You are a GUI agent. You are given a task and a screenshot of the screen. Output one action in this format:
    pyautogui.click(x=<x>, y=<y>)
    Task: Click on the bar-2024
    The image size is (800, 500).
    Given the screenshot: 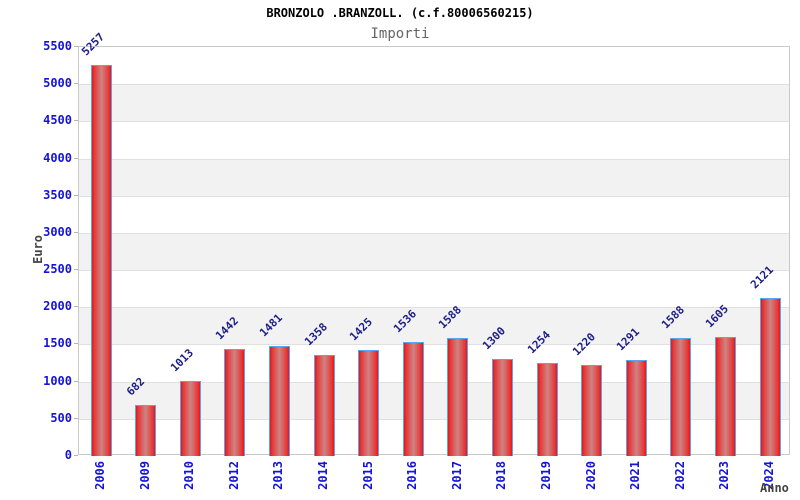 What is the action you would take?
    pyautogui.click(x=770, y=377)
    